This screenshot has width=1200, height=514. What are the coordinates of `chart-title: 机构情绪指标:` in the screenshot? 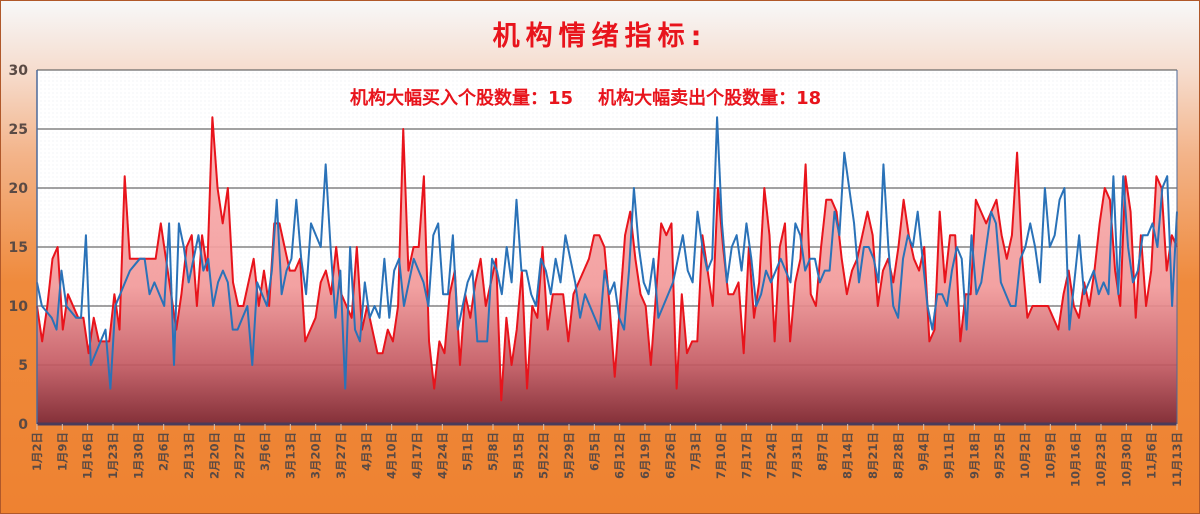 It's located at (600, 36).